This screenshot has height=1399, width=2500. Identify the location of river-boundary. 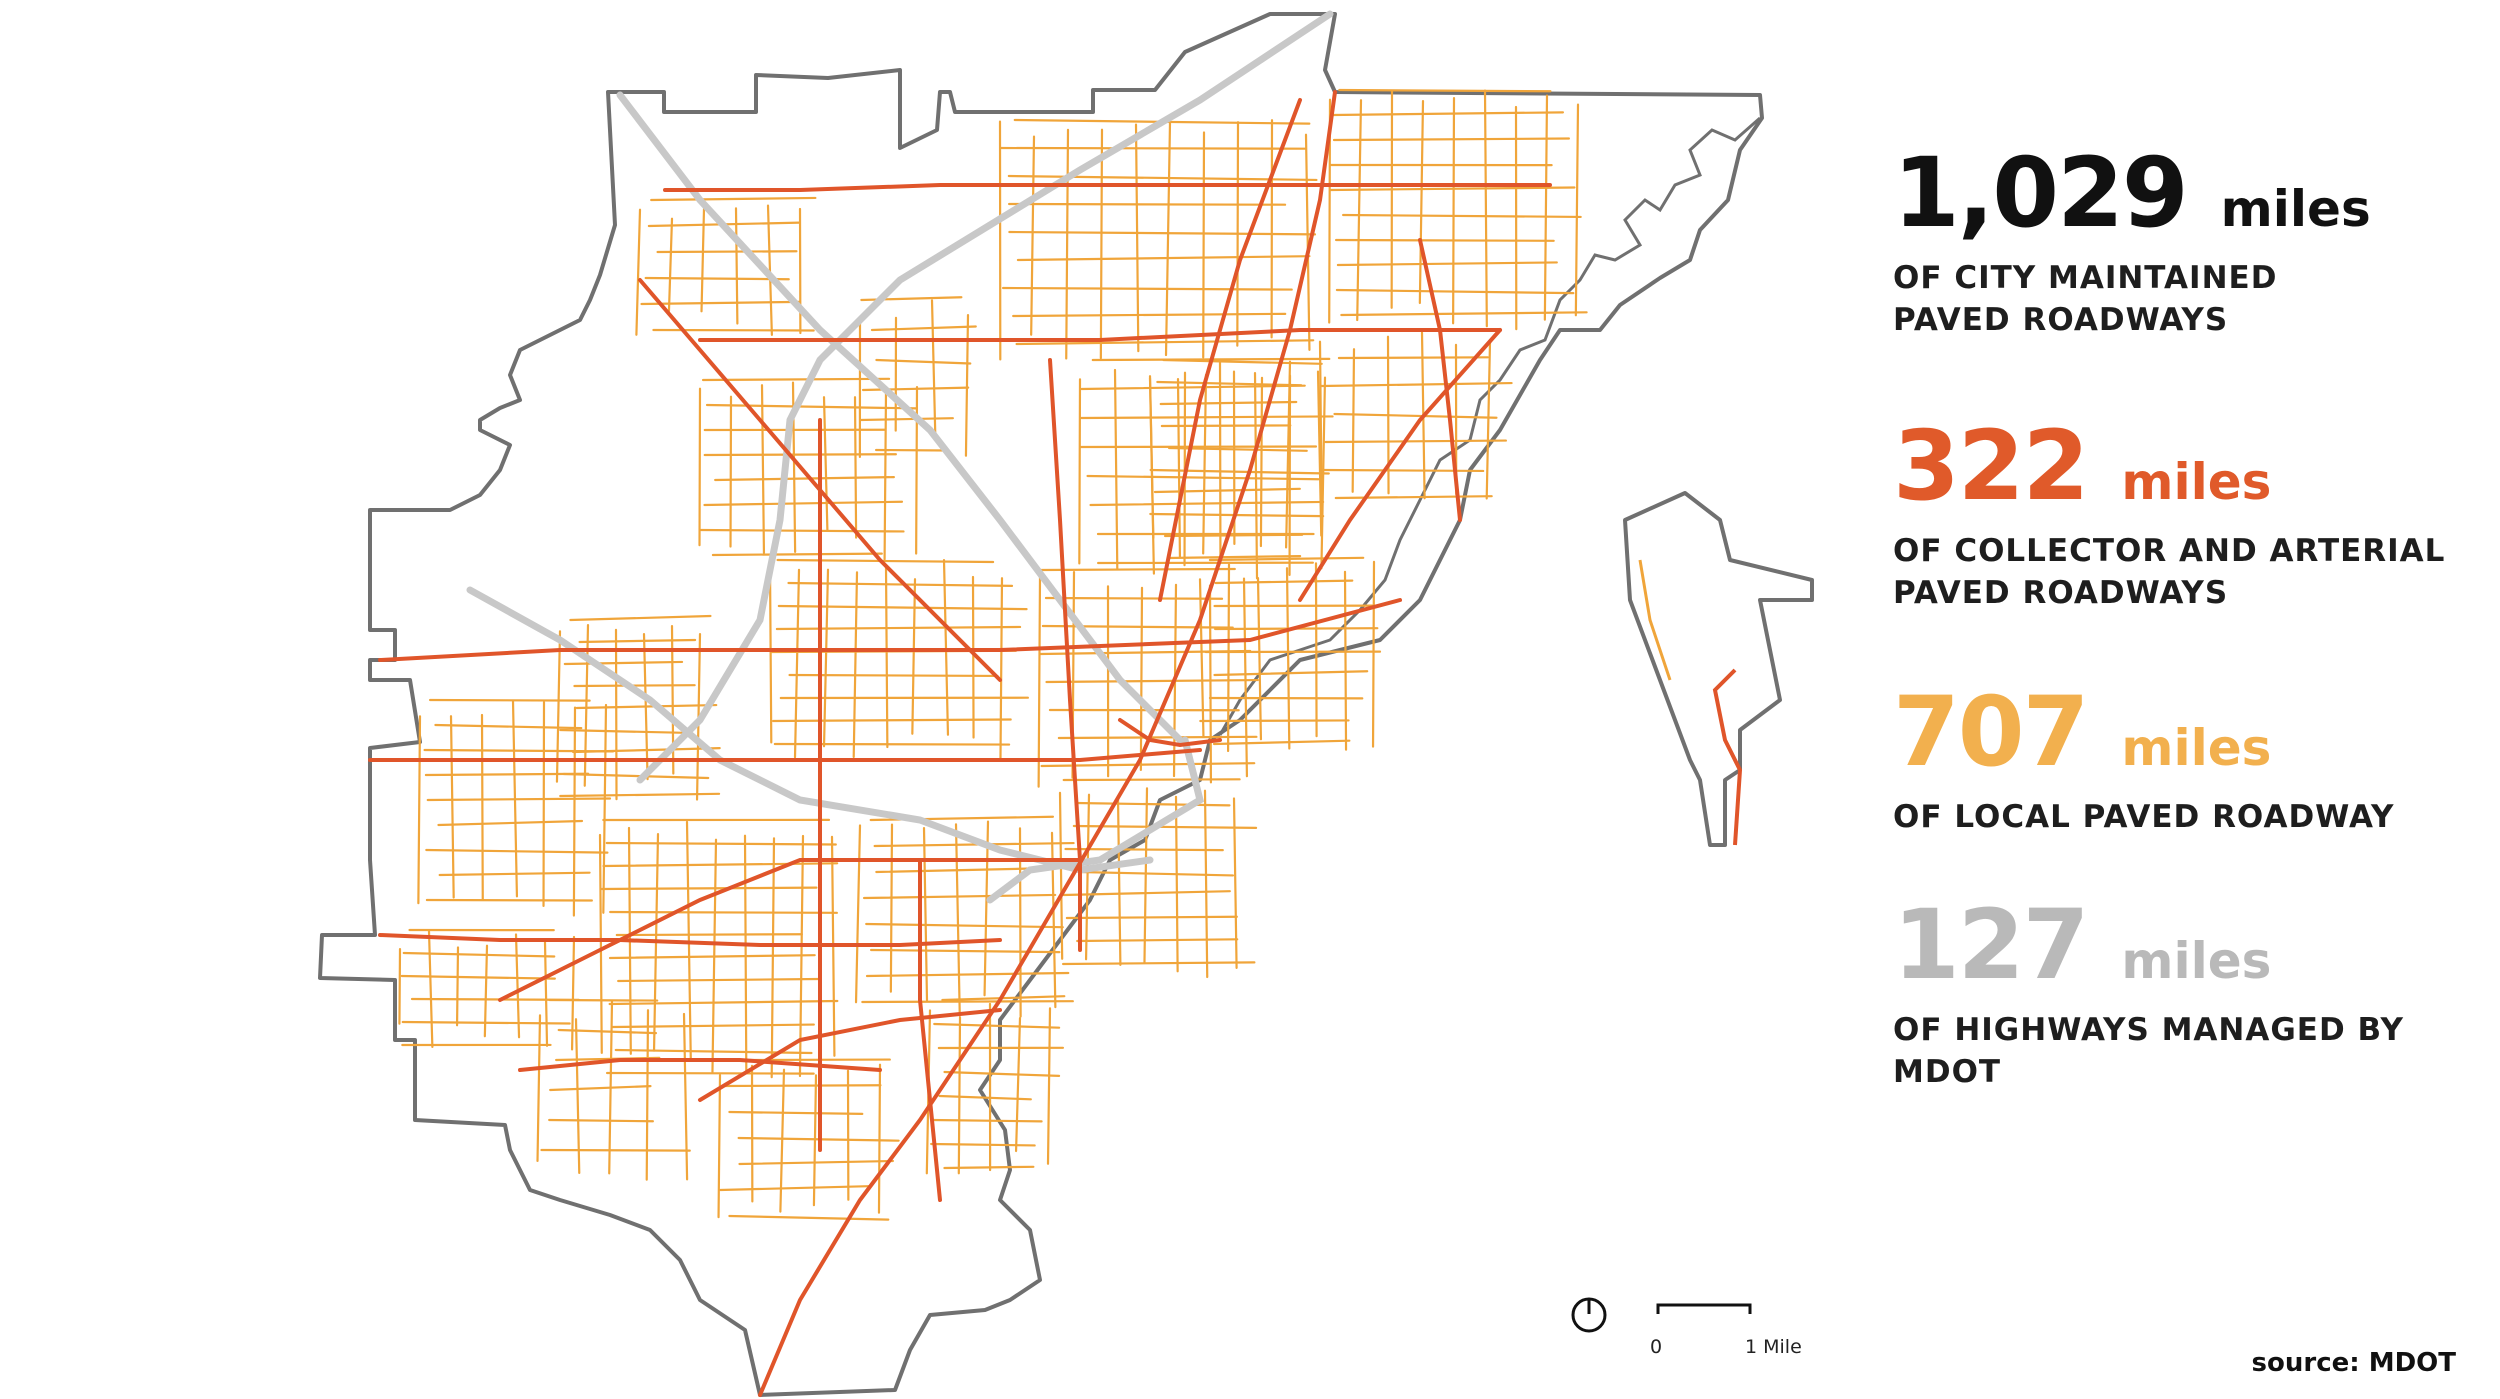
(1489, 426).